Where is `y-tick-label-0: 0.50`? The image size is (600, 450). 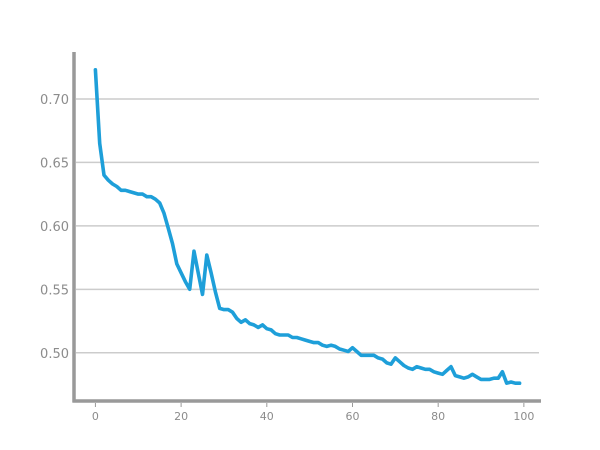
y-tick-label-0: 0.50 is located at coordinates (54, 354).